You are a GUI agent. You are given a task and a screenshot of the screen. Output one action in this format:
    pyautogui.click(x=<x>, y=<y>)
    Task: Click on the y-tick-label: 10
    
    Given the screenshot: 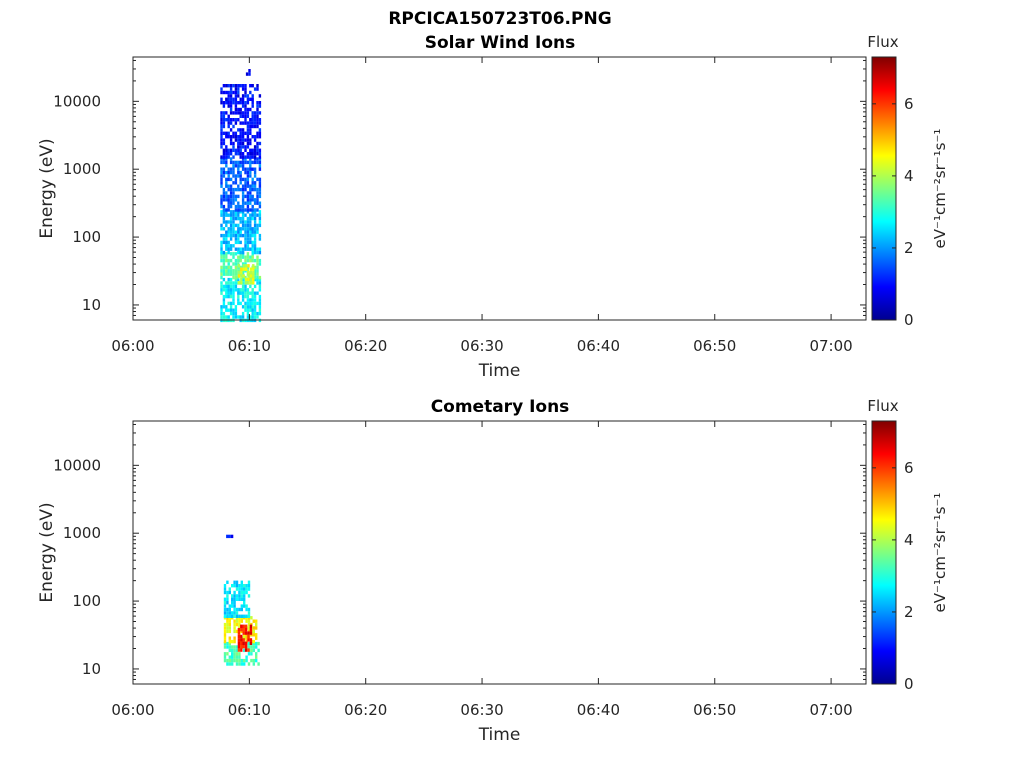 What is the action you would take?
    pyautogui.click(x=91, y=305)
    